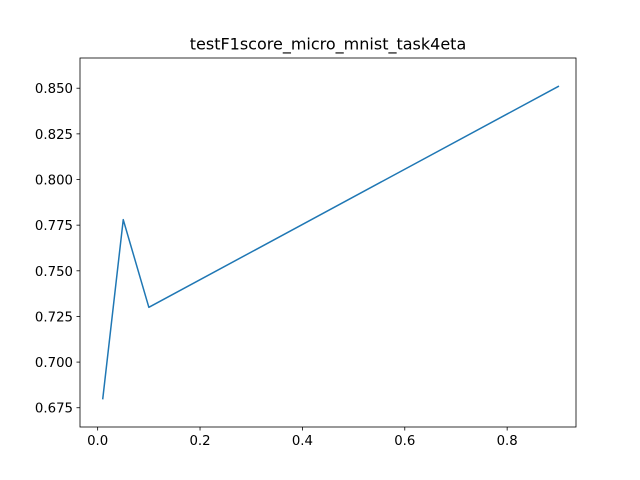 The height and width of the screenshot is (480, 640). What do you see at coordinates (404, 441) in the screenshot?
I see `x-tick-label: 0.6` at bounding box center [404, 441].